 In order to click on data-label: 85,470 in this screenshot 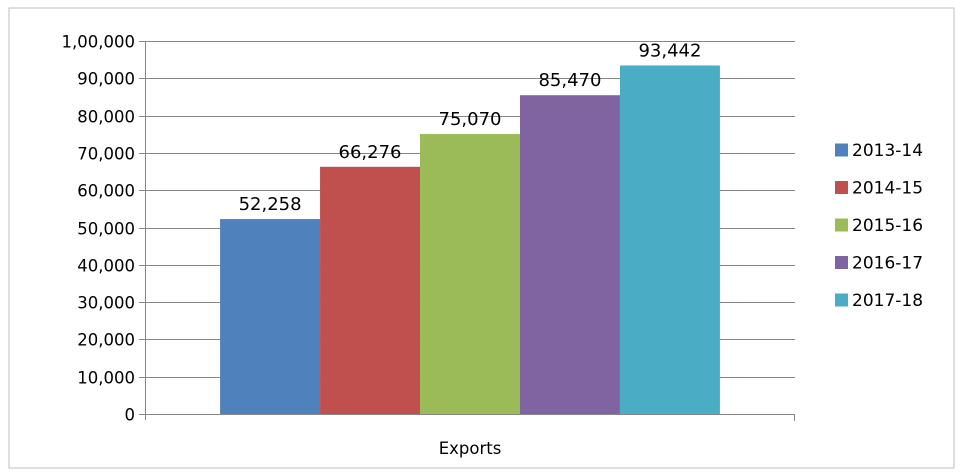, I will do `click(569, 80)`.